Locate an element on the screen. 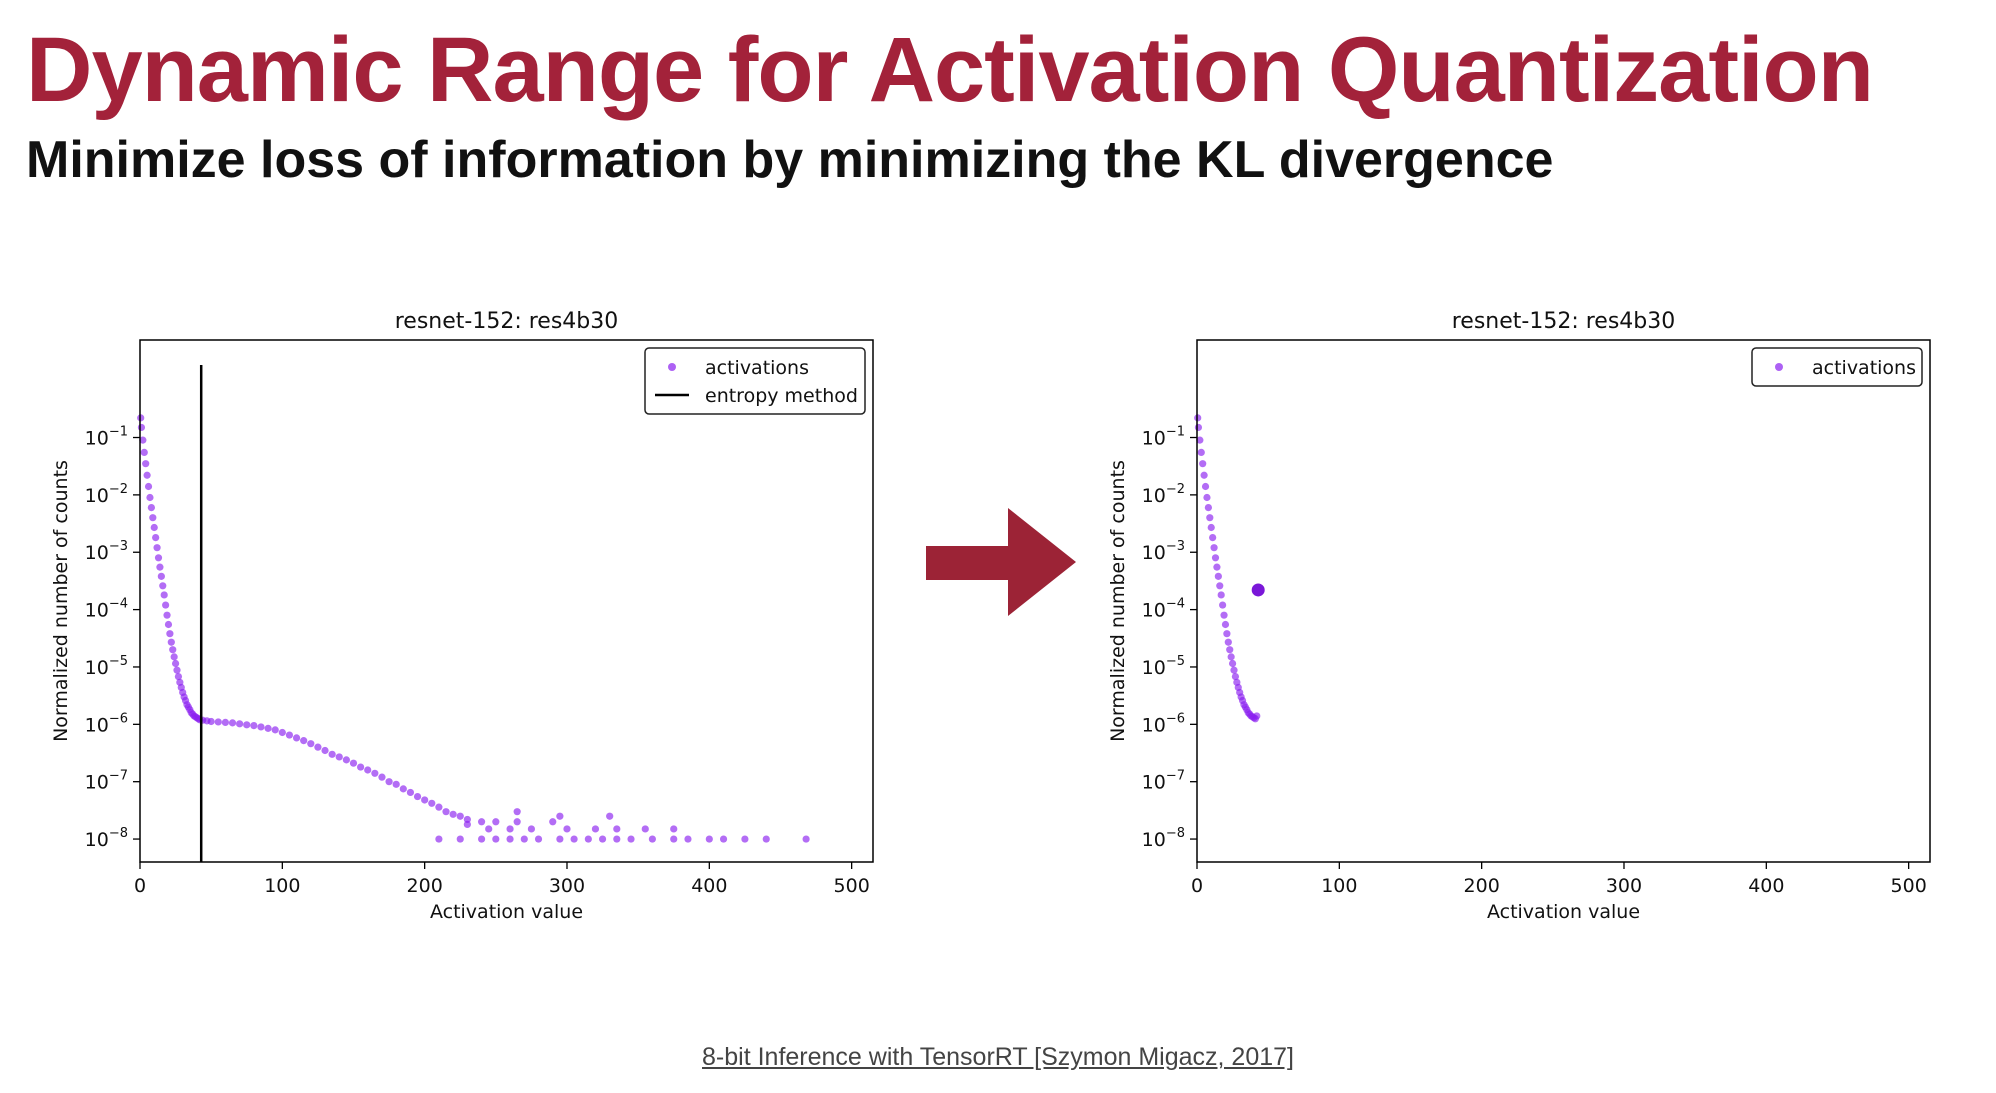 The image size is (1996, 1093). legend-label: entropy method is located at coordinates (781, 396).